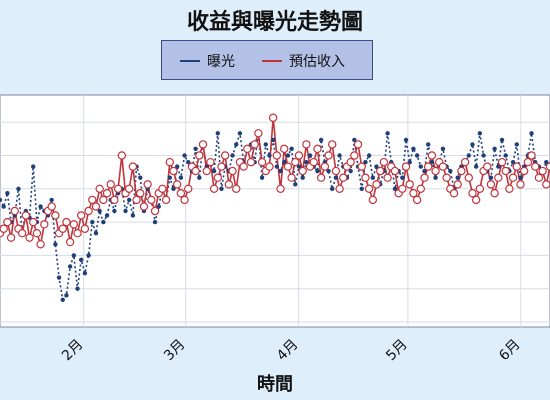 This screenshot has width=550, height=400. I want to click on x-tick-label: 6月, so click(510, 351).